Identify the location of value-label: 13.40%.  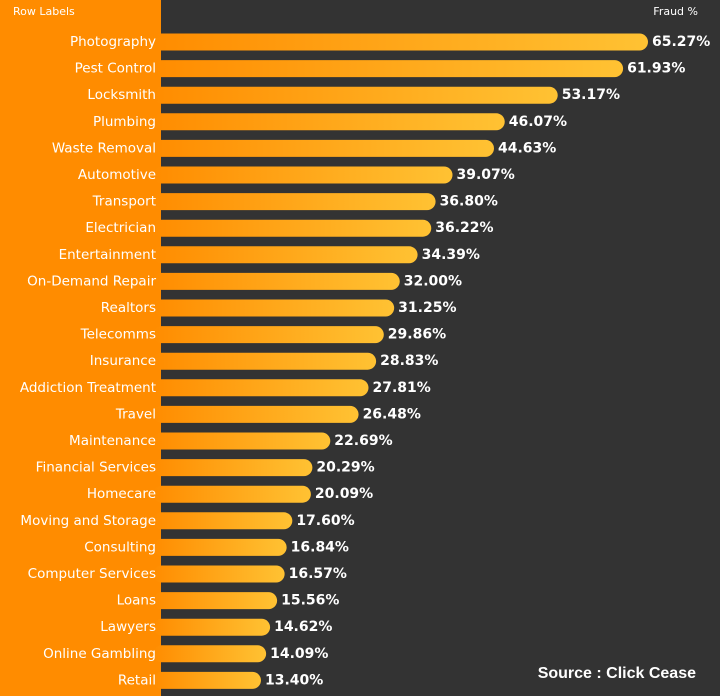
(294, 680).